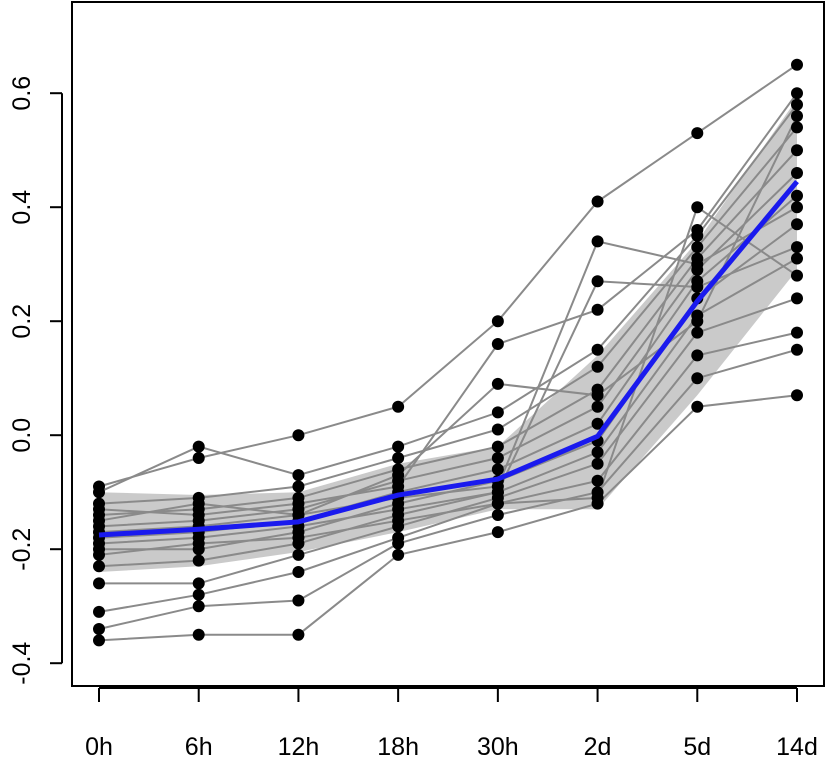 The height and width of the screenshot is (760, 828). I want to click on y-tick-label: -0.4, so click(22, 663).